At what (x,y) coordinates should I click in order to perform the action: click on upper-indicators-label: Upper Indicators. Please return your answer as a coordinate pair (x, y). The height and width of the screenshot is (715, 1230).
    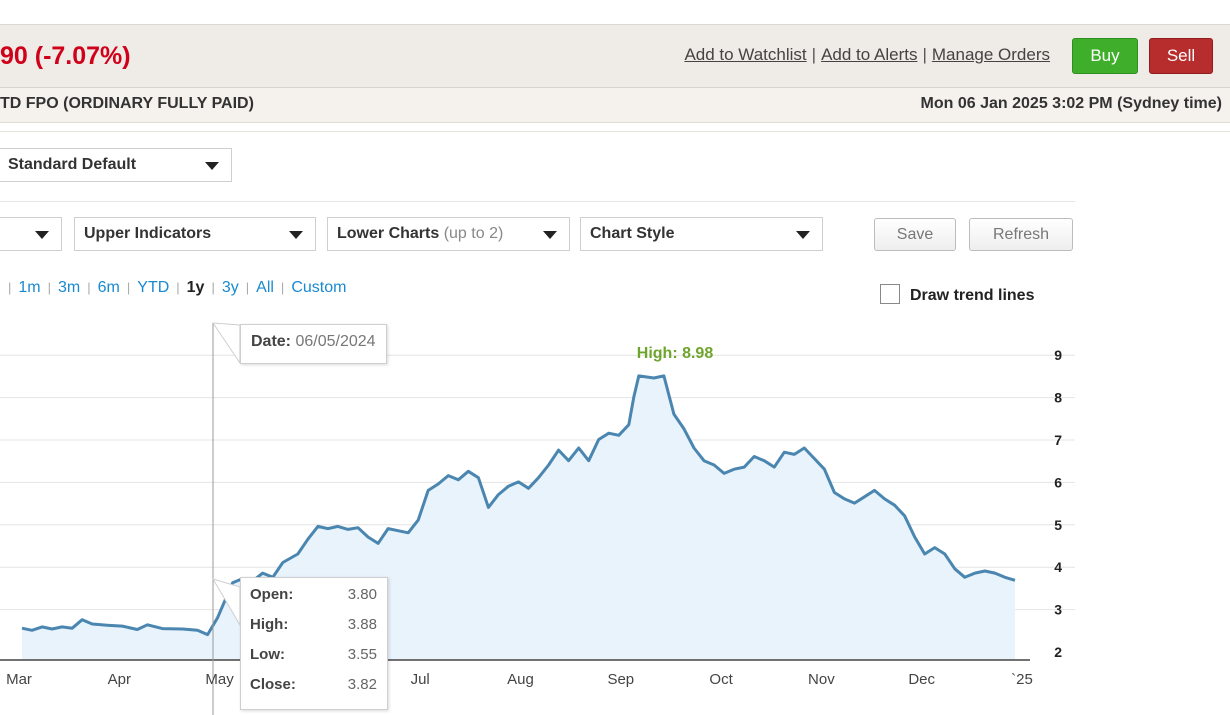
    Looking at the image, I should click on (148, 233).